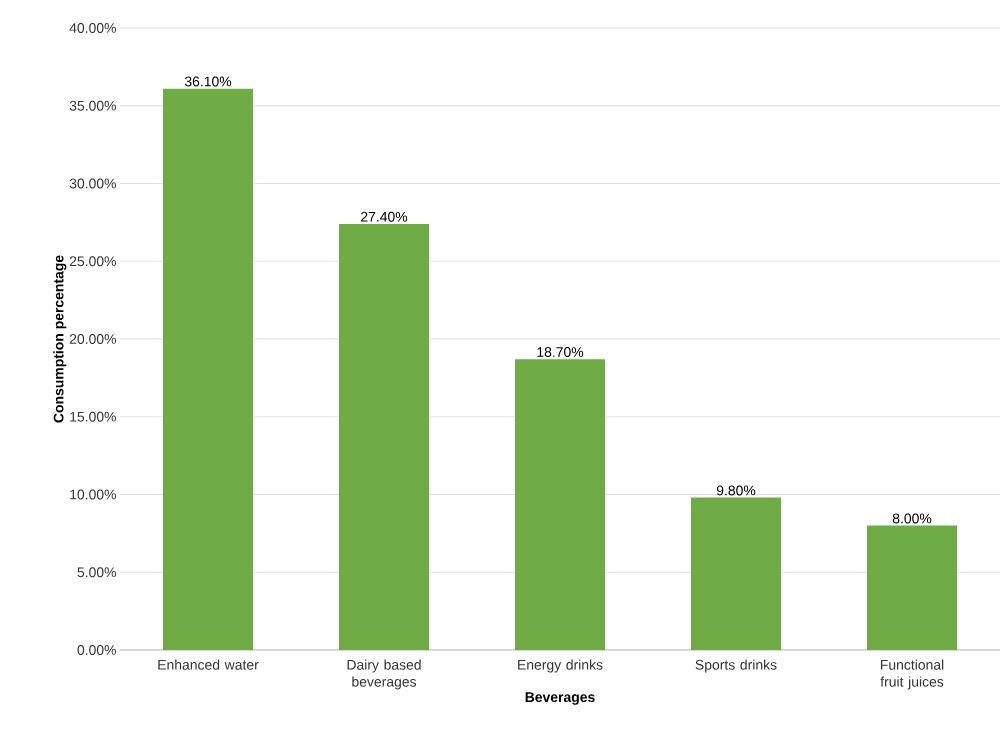 The height and width of the screenshot is (744, 1003). Describe the element at coordinates (208, 664) in the screenshot. I see `x-tick-label: Enhanced water` at that location.